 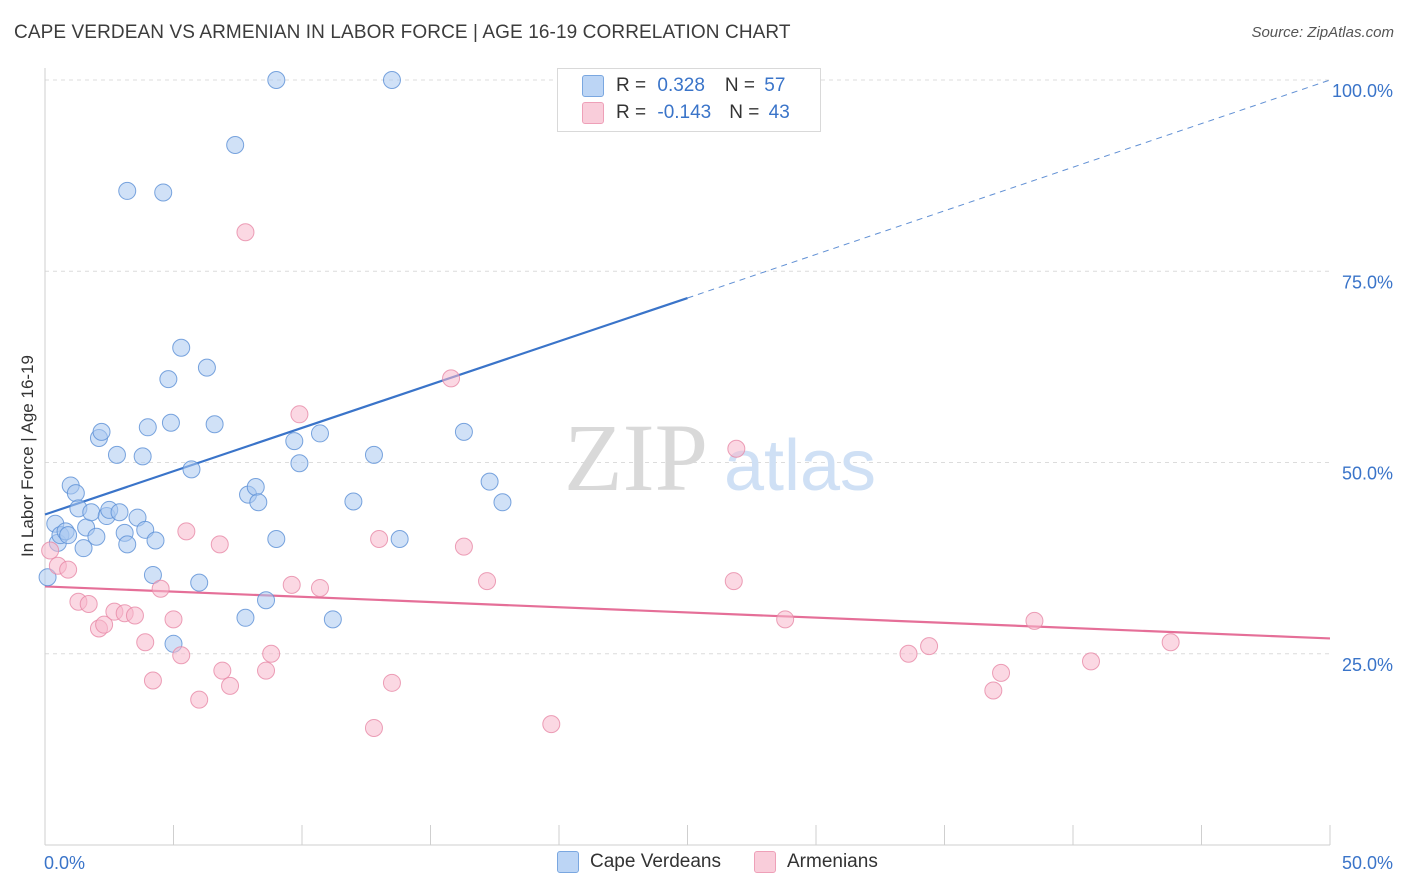 What do you see at coordinates (720, 457) in the screenshot?
I see `watermark: ZIP atlas` at bounding box center [720, 457].